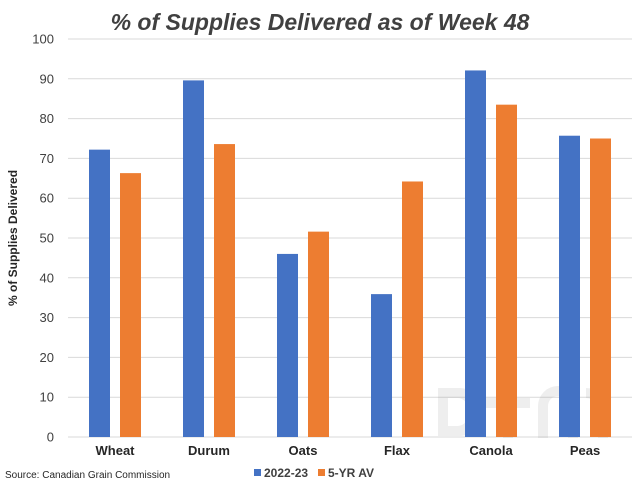  What do you see at coordinates (320, 22) in the screenshot?
I see `chart-title: % of Supplies Delivered as of Week 48` at bounding box center [320, 22].